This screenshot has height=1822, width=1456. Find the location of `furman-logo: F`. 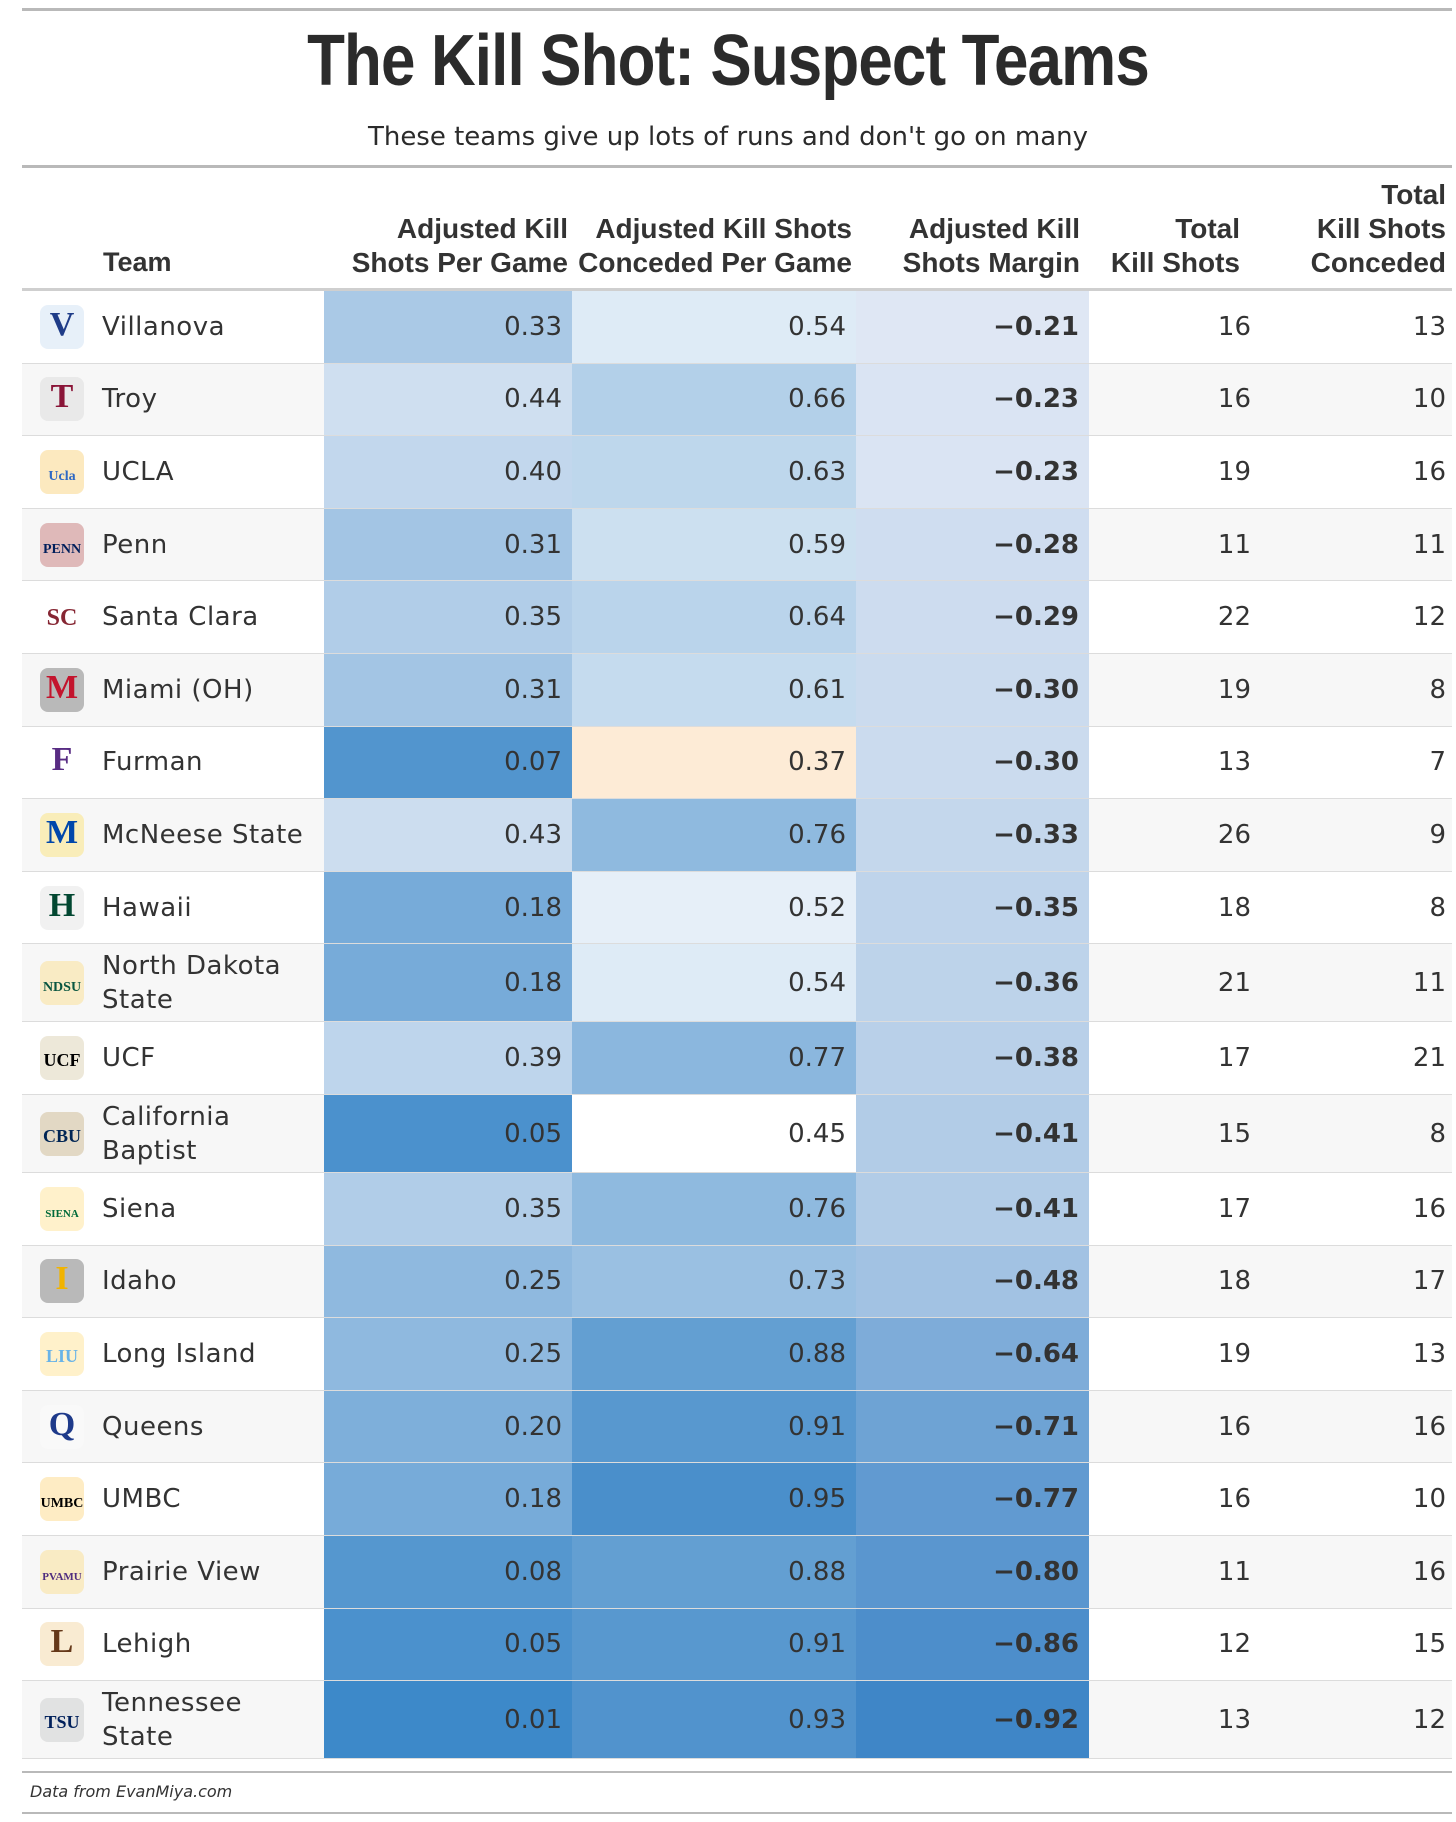

furman-logo: F is located at coordinates (62, 763).